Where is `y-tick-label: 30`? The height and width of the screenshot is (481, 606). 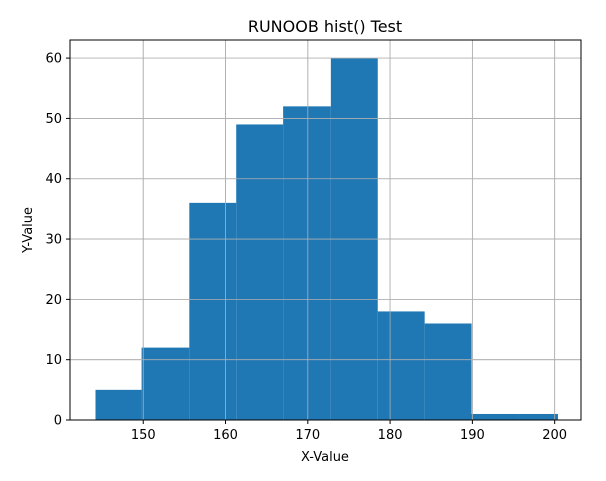 y-tick-label: 30 is located at coordinates (53, 240).